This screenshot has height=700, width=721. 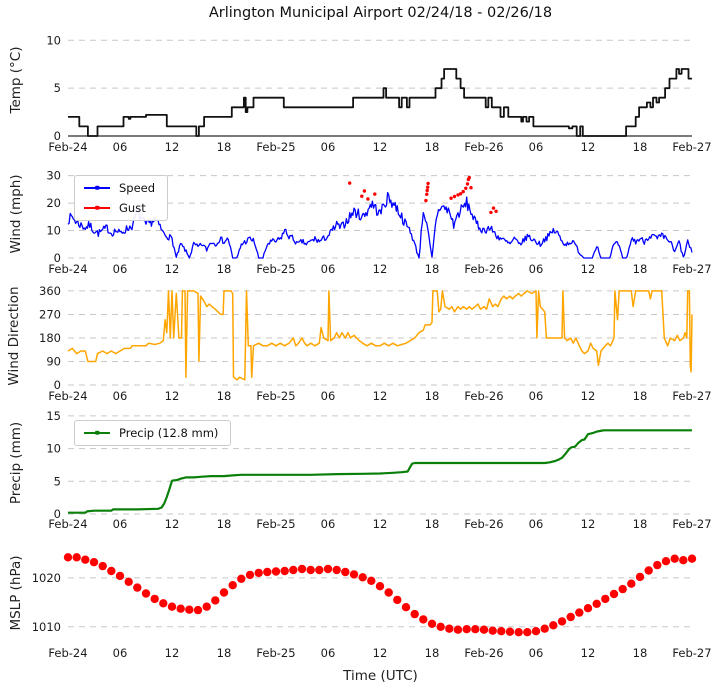 I want to click on speed-line-swatch, so click(x=97, y=188).